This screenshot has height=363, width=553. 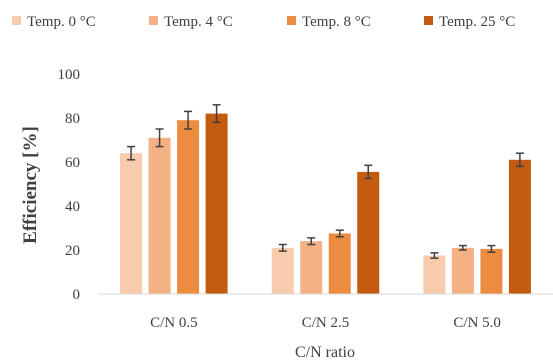 I want to click on y-axis-label: Efficiency [%], so click(x=30, y=185).